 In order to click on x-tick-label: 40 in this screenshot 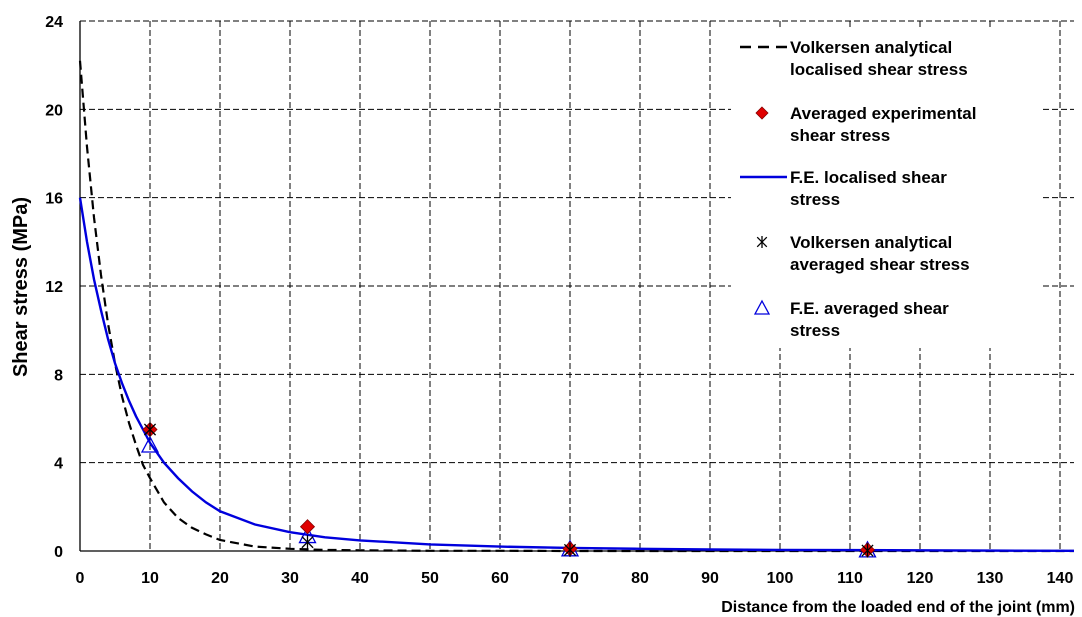, I will do `click(360, 578)`.